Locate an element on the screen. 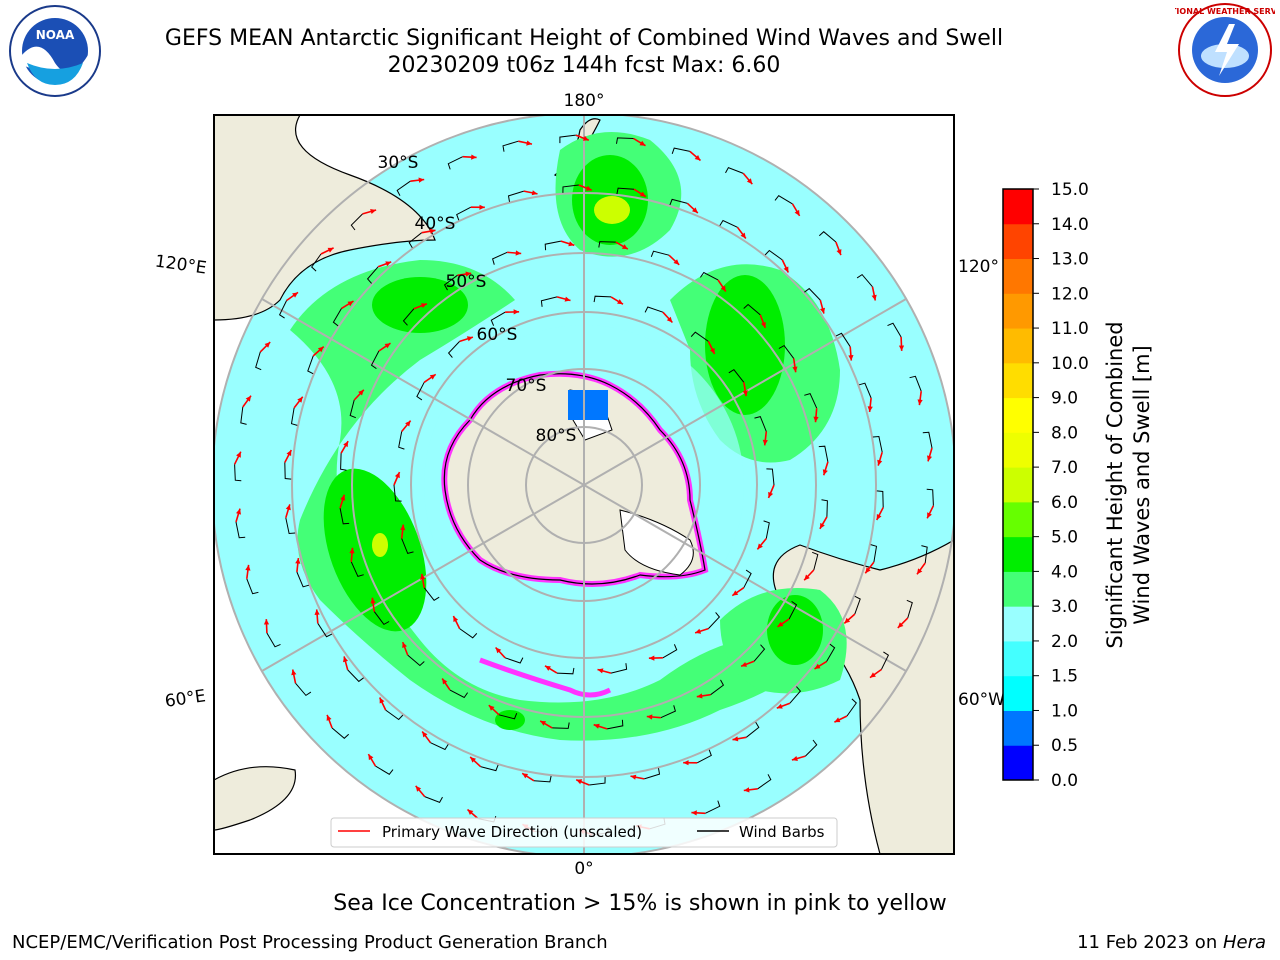  nws-ring-text: NATIONAL WEATHER SERVICE is located at coordinates (1225, 11).